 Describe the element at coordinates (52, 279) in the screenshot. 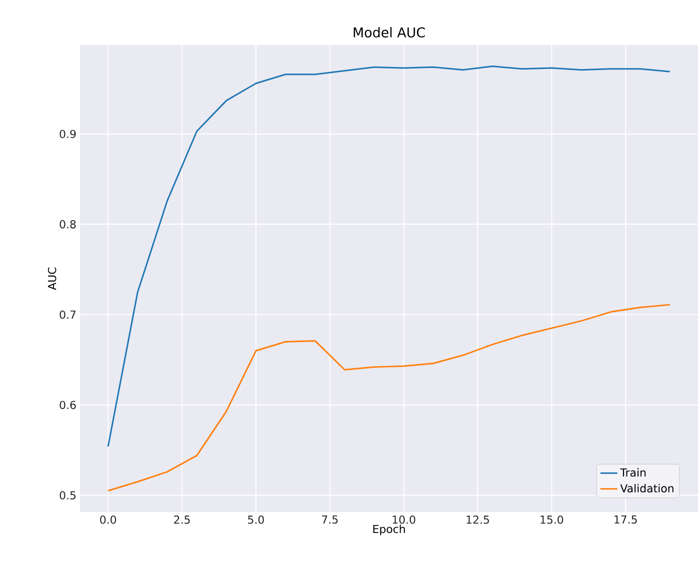

I see `y-axis-title: AUC` at that location.